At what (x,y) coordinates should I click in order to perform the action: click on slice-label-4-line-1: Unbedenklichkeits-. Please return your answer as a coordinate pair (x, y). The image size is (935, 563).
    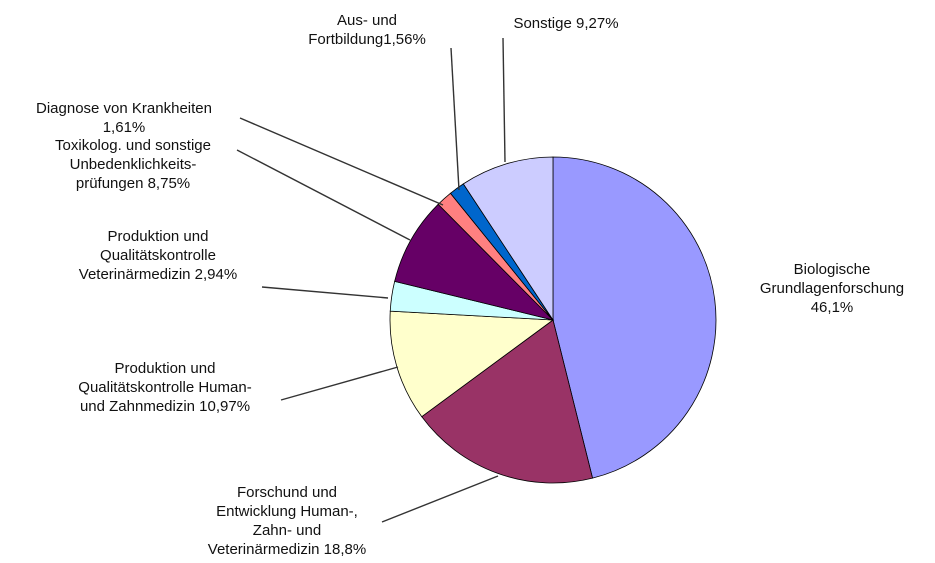
    Looking at the image, I should click on (133, 164).